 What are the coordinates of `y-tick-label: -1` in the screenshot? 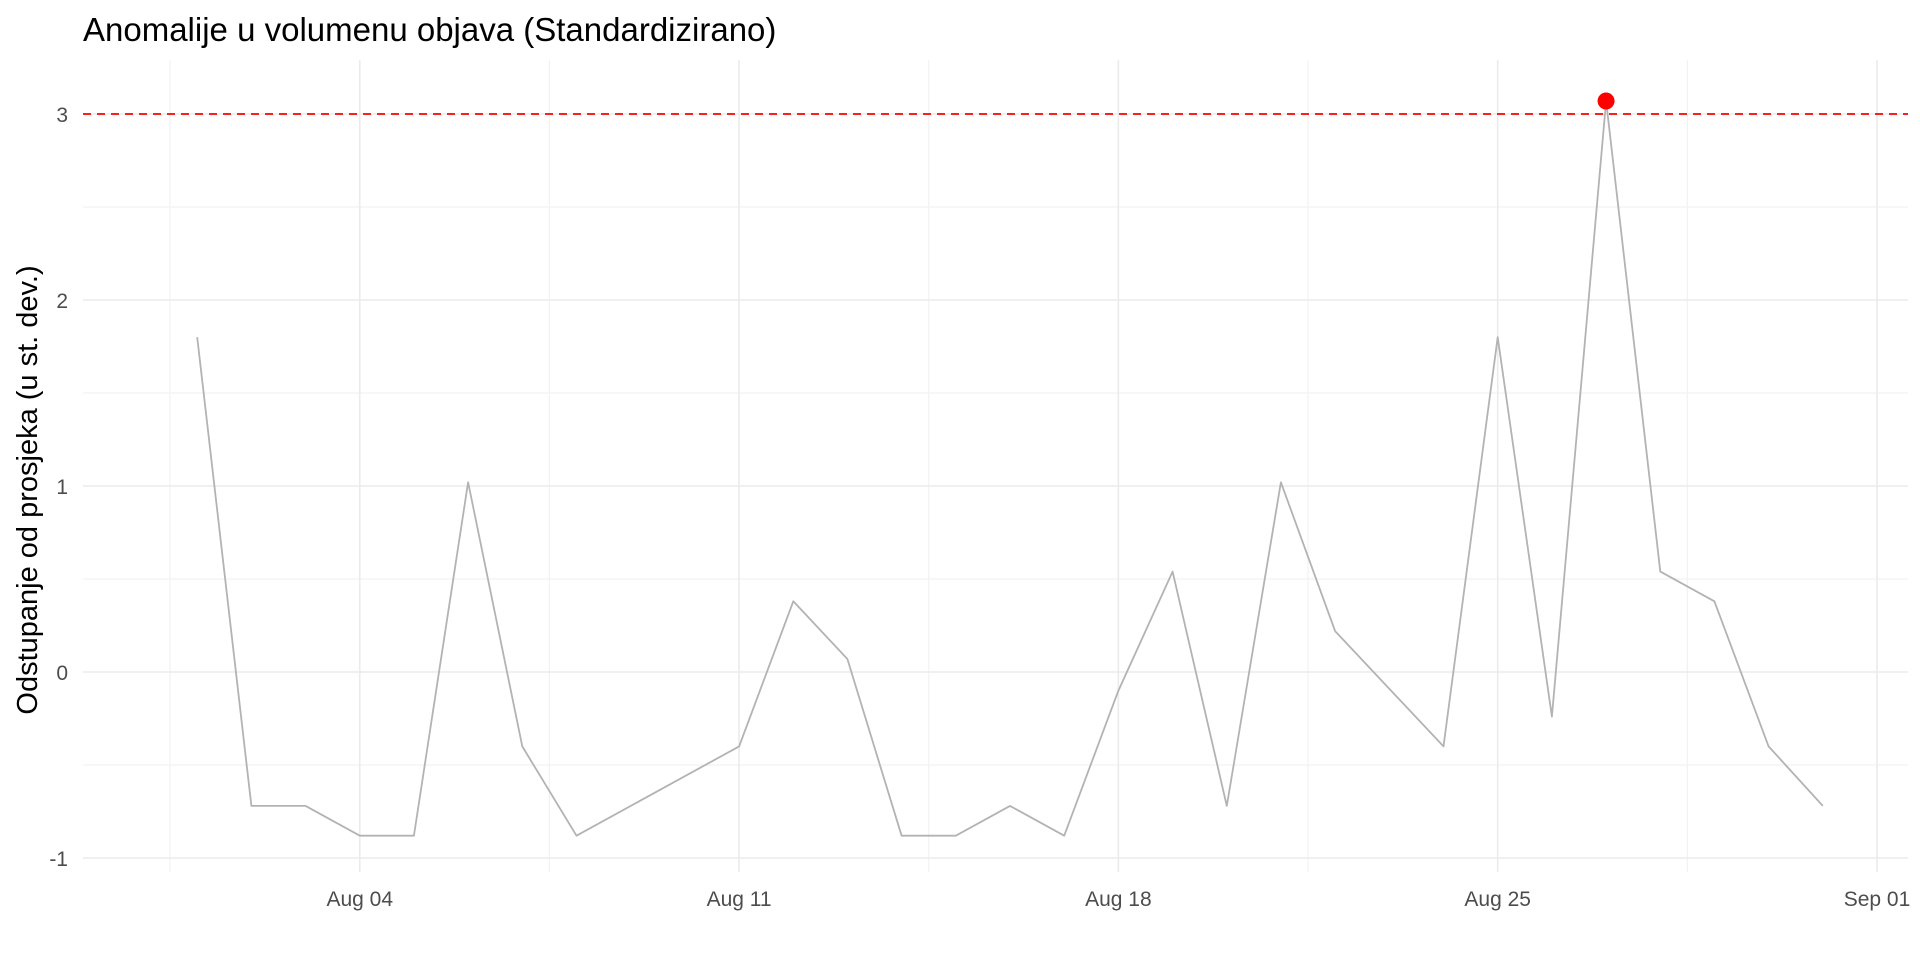 It's located at (58, 859).